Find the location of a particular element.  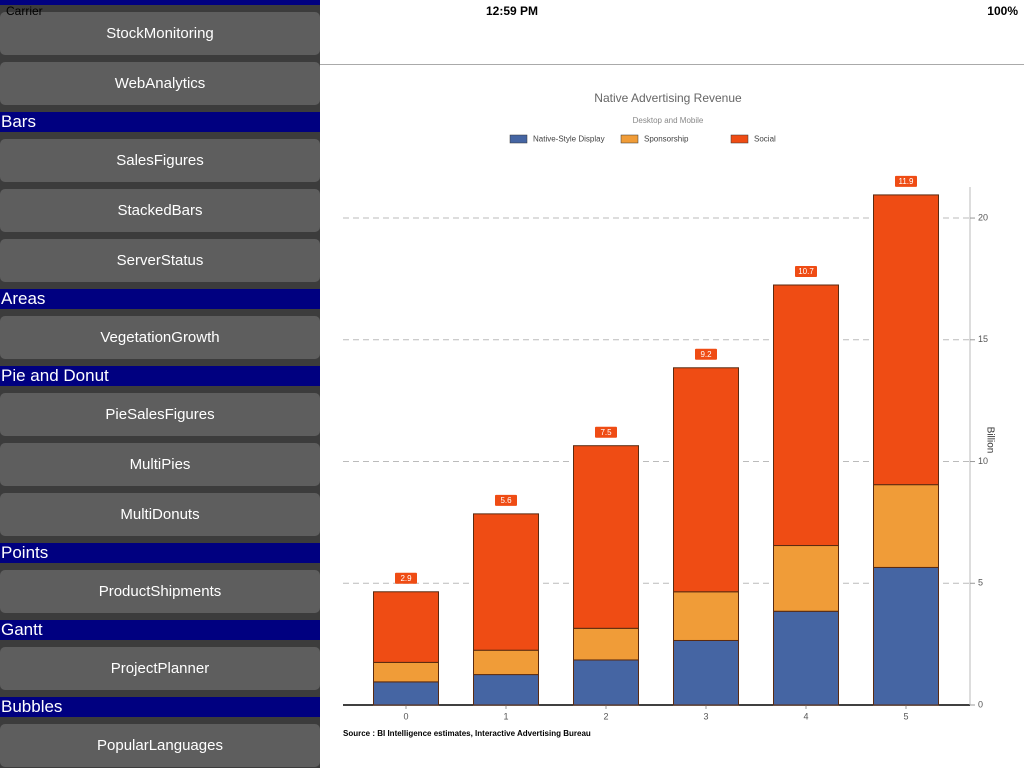

data-label: 7.5 is located at coordinates (606, 432).